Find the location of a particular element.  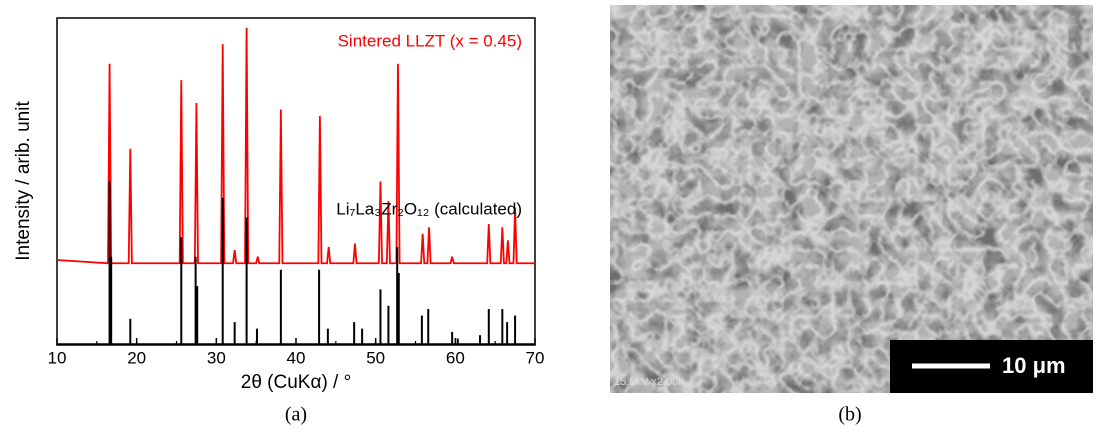

series-label: Li₇La₃Zr₂O₁₂ (calculated) is located at coordinates (429, 208).